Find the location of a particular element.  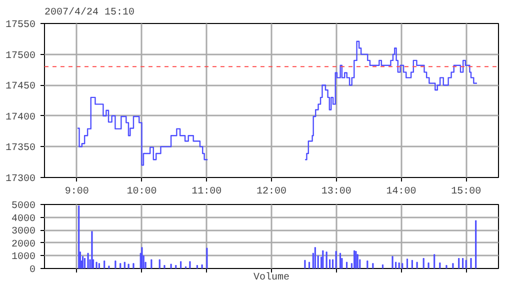

x-tick-label: 13:00 is located at coordinates (336, 192).